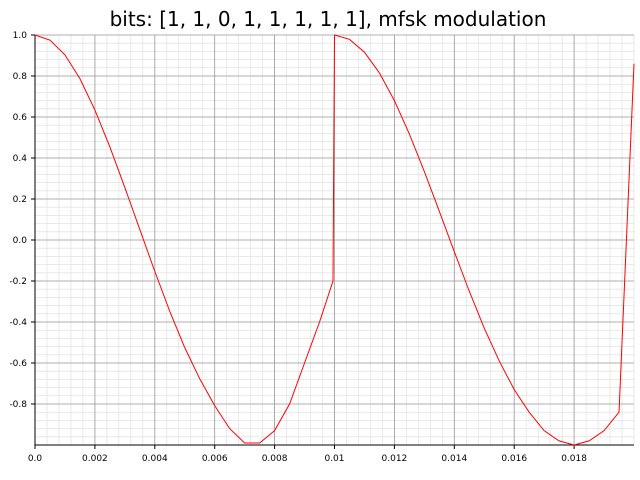 Image resolution: width=640 pixels, height=480 pixels. I want to click on x-tick-label: 0.014, so click(454, 459).